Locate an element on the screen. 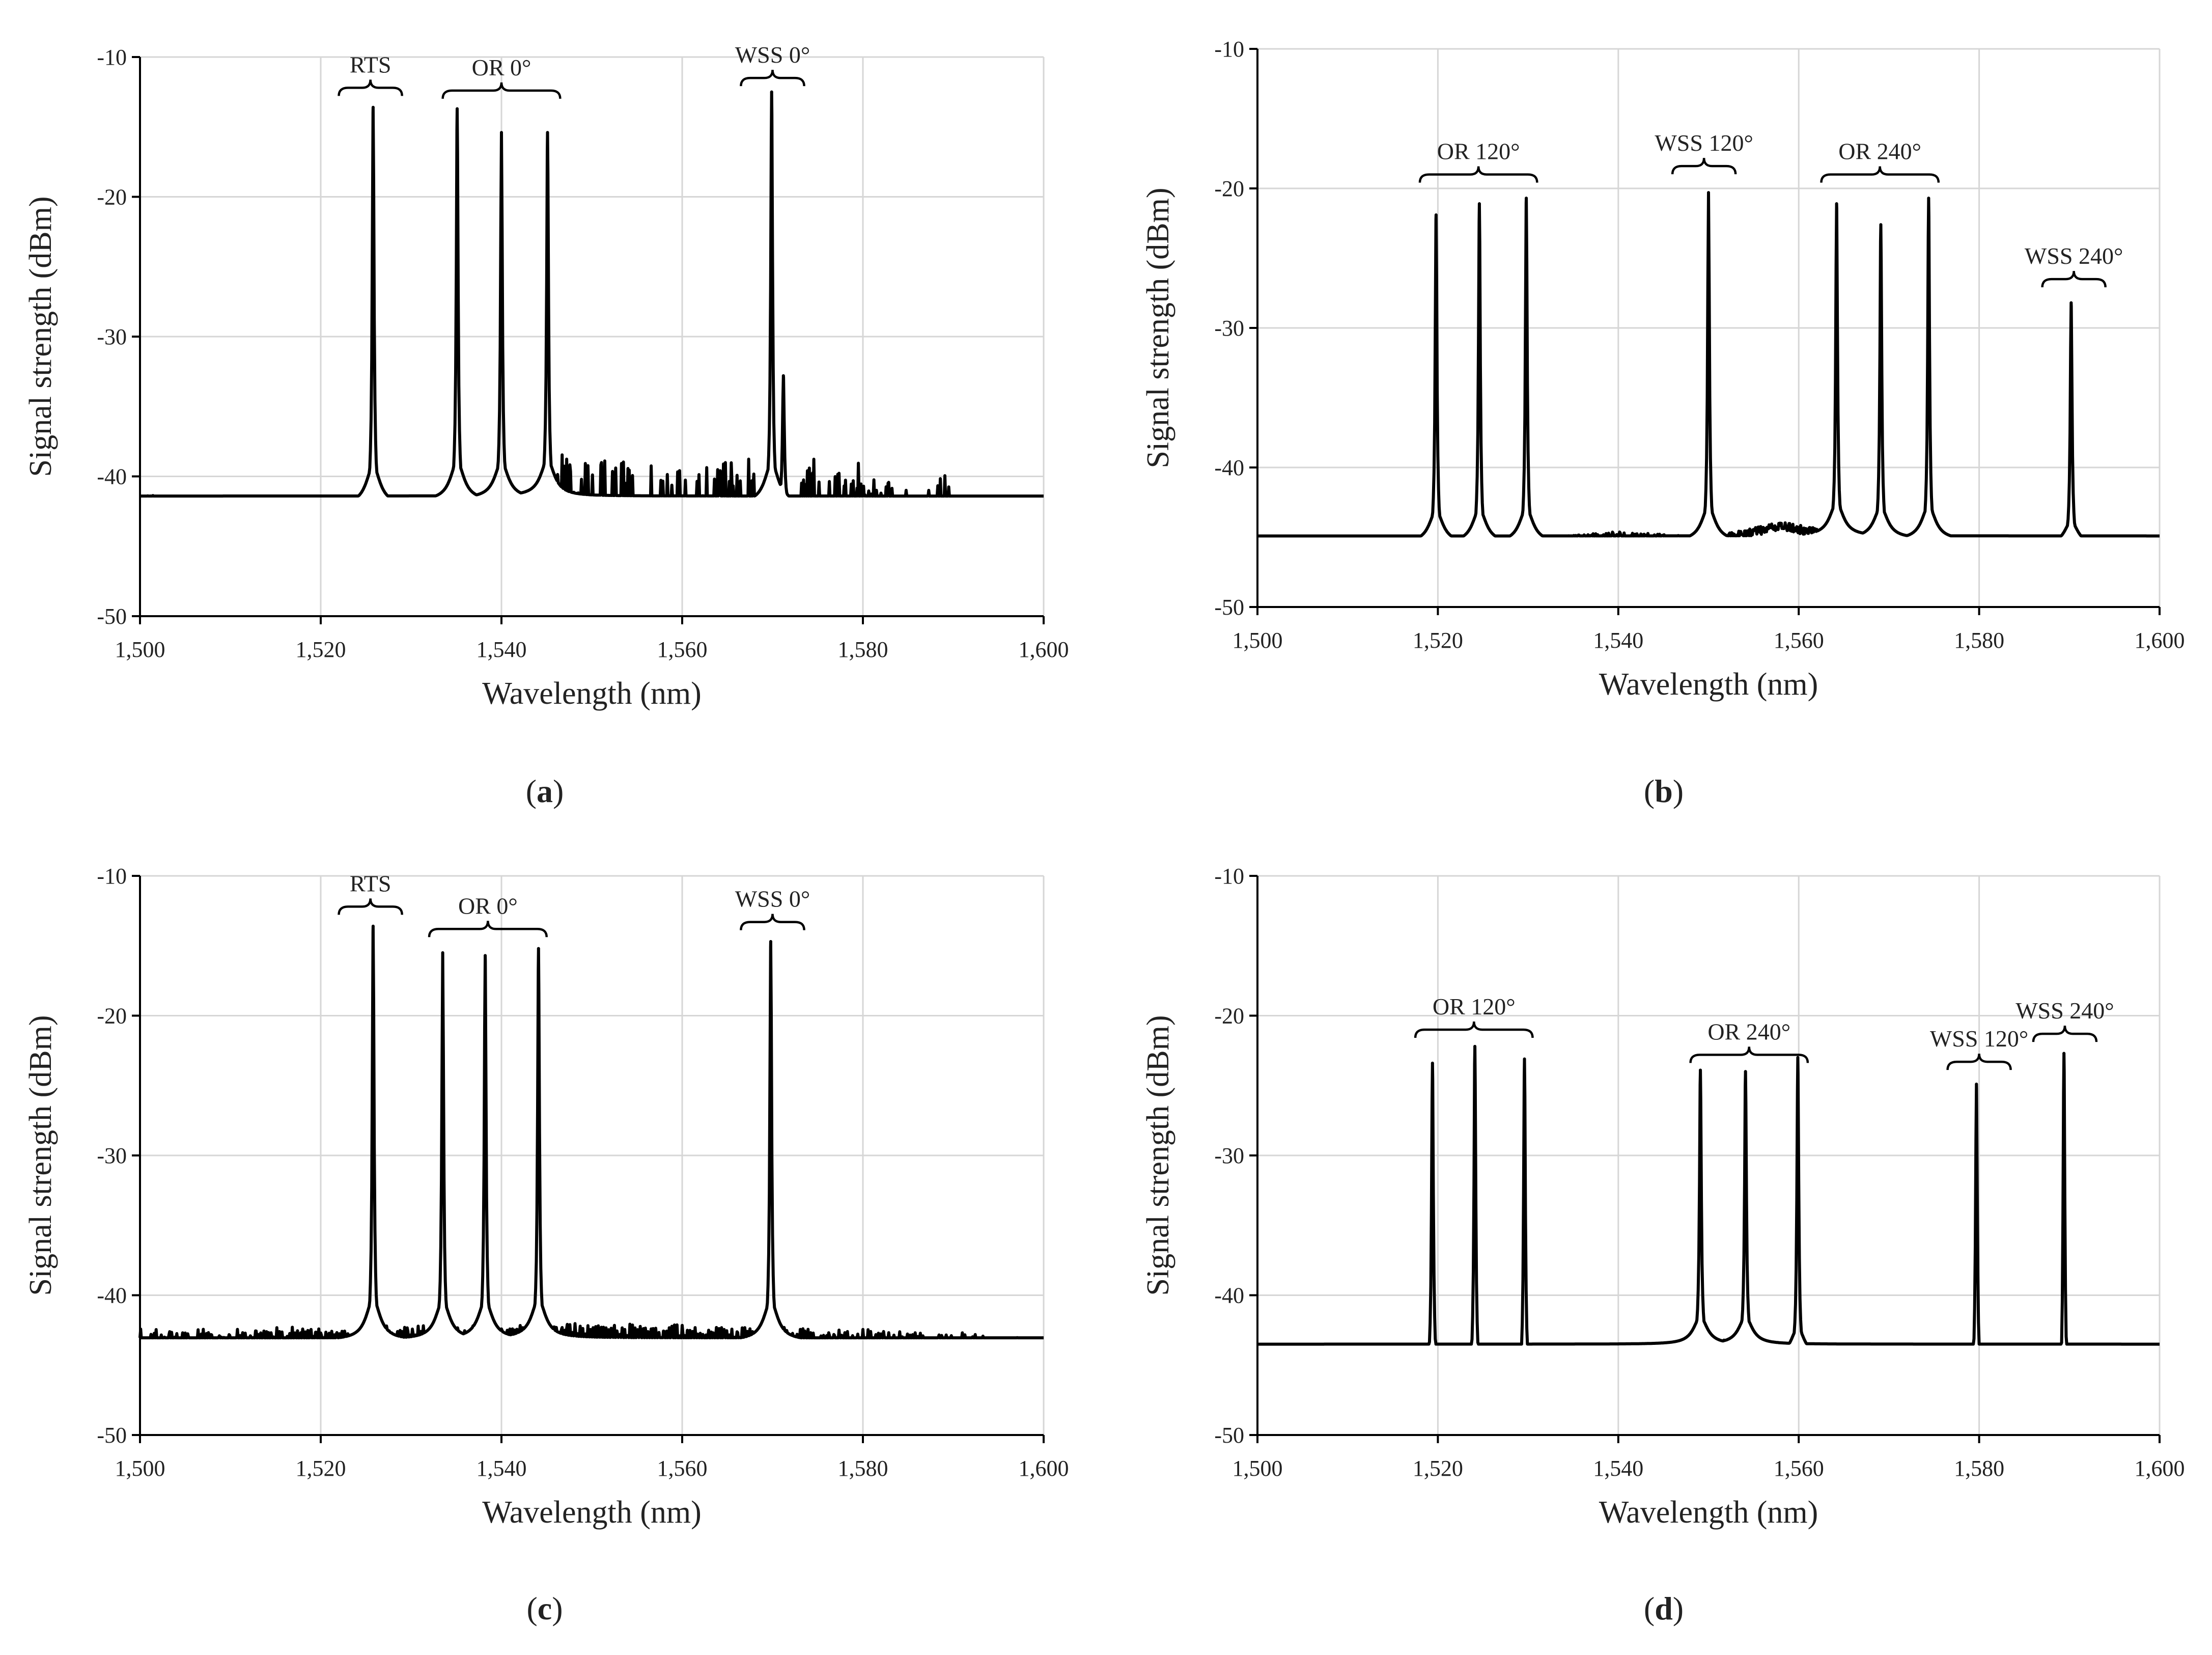  panel-caption: (c) is located at coordinates (544, 1608).